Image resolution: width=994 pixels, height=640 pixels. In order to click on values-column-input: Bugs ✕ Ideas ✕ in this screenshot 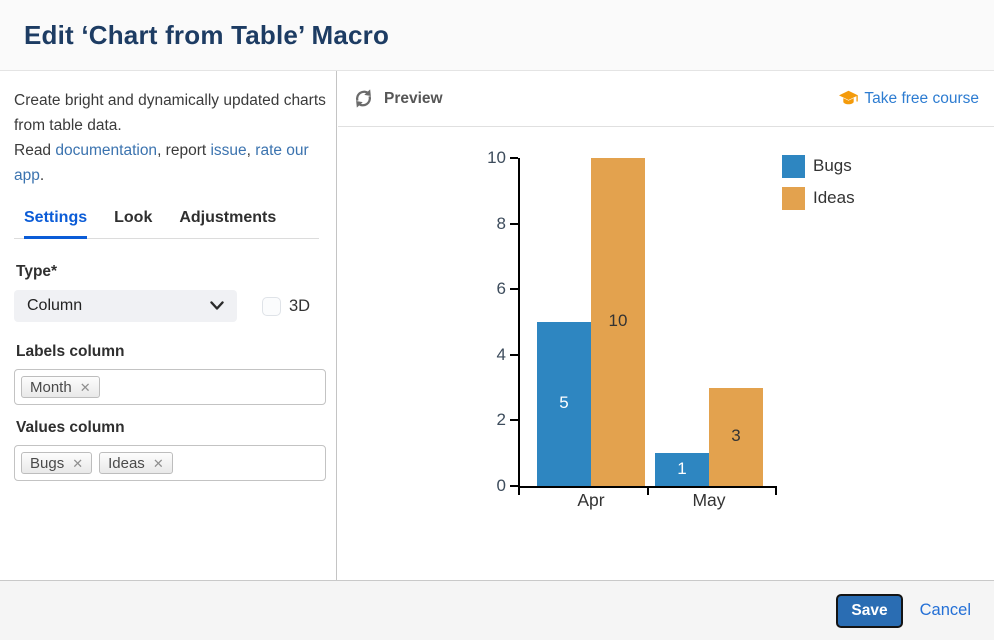, I will do `click(170, 463)`.